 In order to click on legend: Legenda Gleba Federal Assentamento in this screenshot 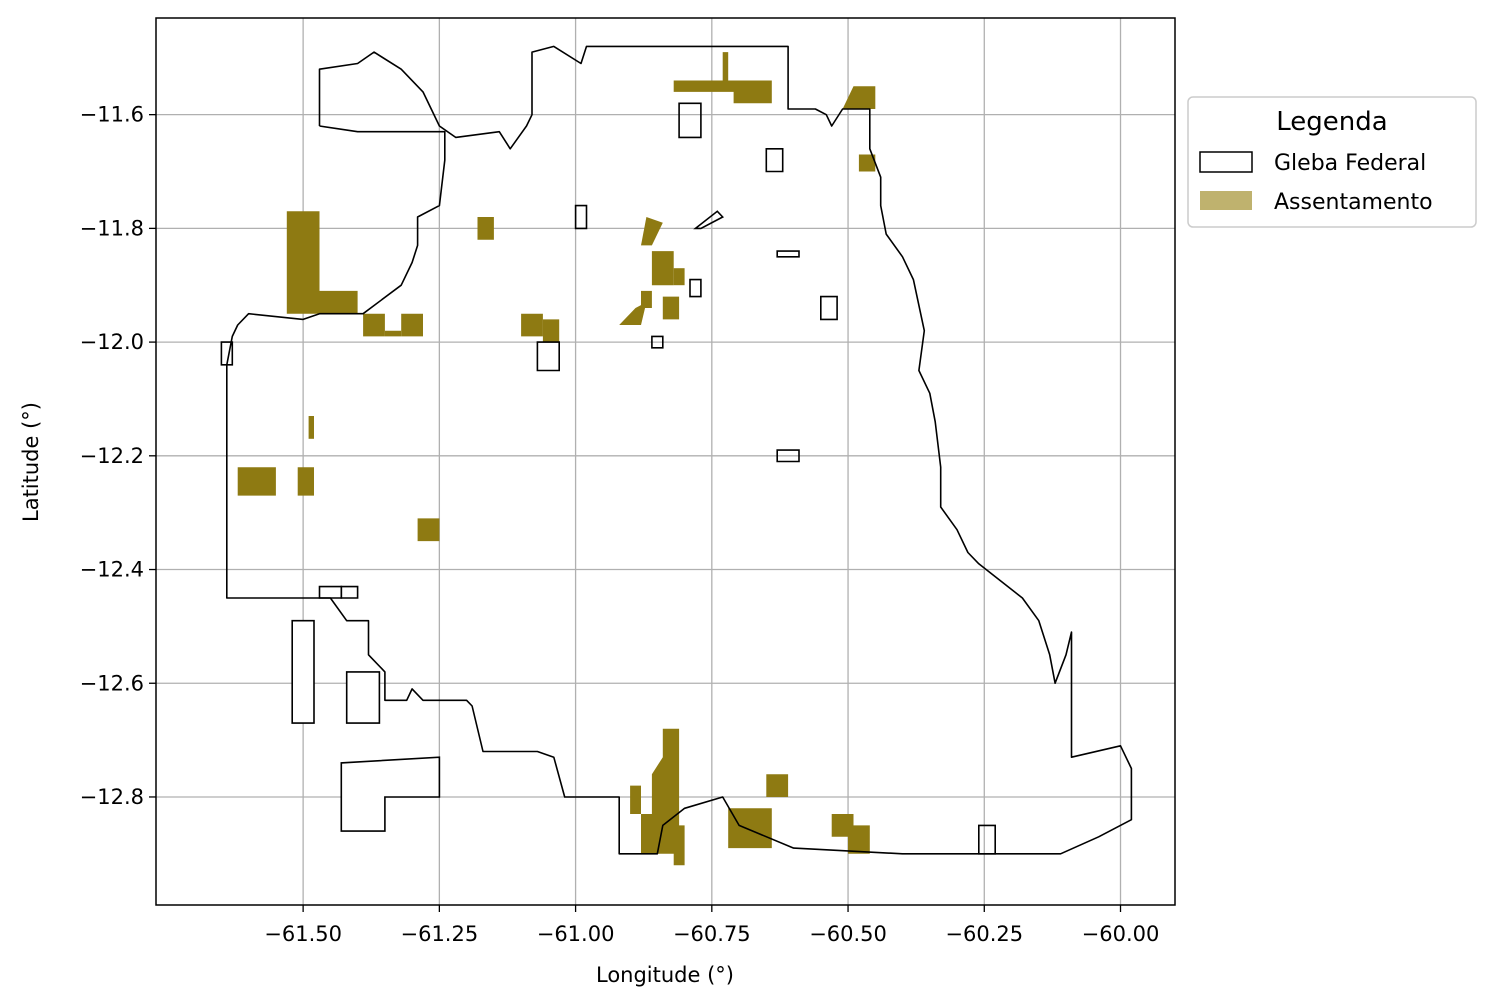, I will do `click(1332, 162)`.